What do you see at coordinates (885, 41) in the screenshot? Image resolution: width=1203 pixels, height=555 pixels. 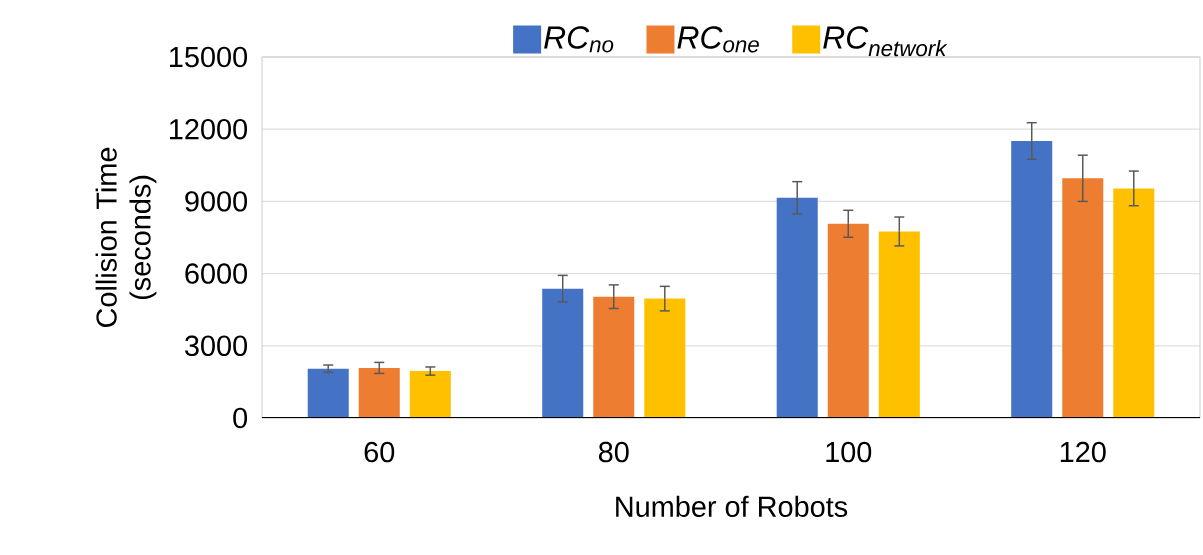 I see `legend-label: RC$_{network}$` at bounding box center [885, 41].